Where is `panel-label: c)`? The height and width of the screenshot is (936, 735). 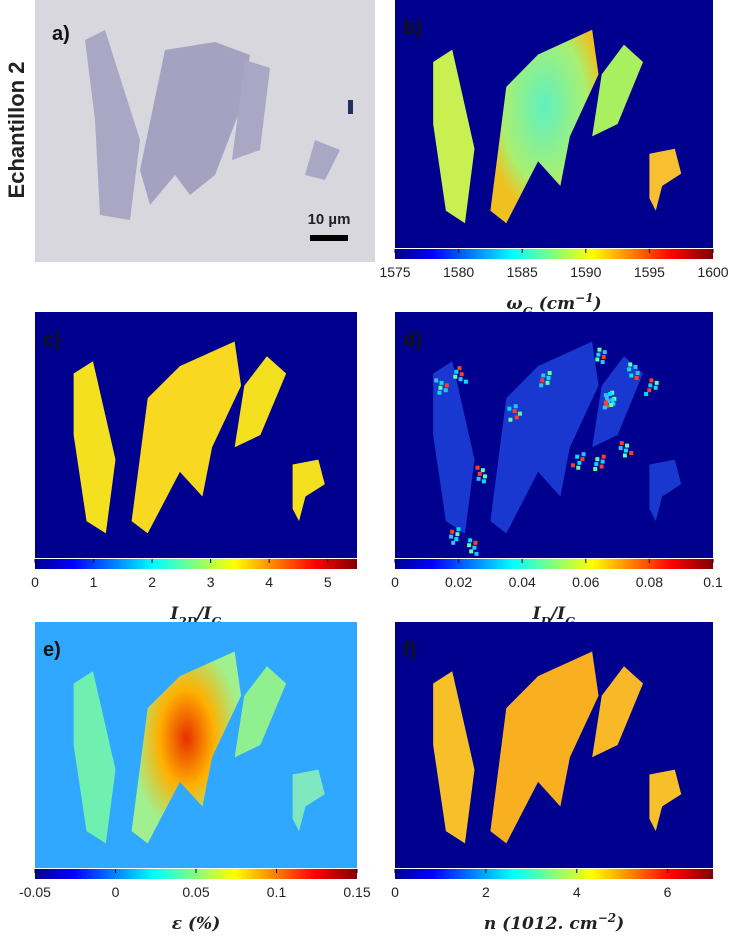
panel-label: c) is located at coordinates (52, 340).